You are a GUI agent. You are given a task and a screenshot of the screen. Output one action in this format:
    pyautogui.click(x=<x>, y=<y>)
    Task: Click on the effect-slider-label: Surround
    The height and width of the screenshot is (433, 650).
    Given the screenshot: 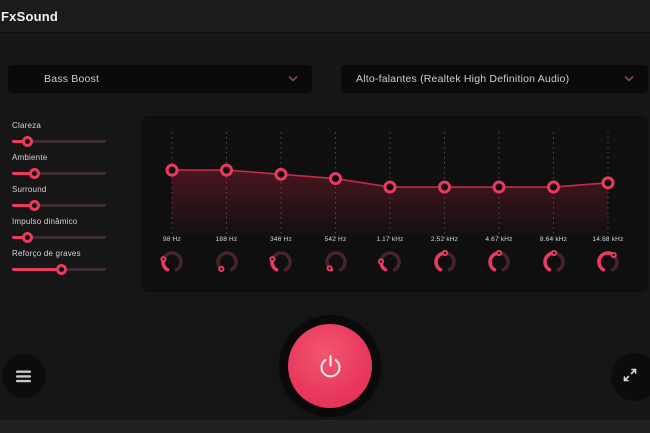 What is the action you would take?
    pyautogui.click(x=29, y=189)
    